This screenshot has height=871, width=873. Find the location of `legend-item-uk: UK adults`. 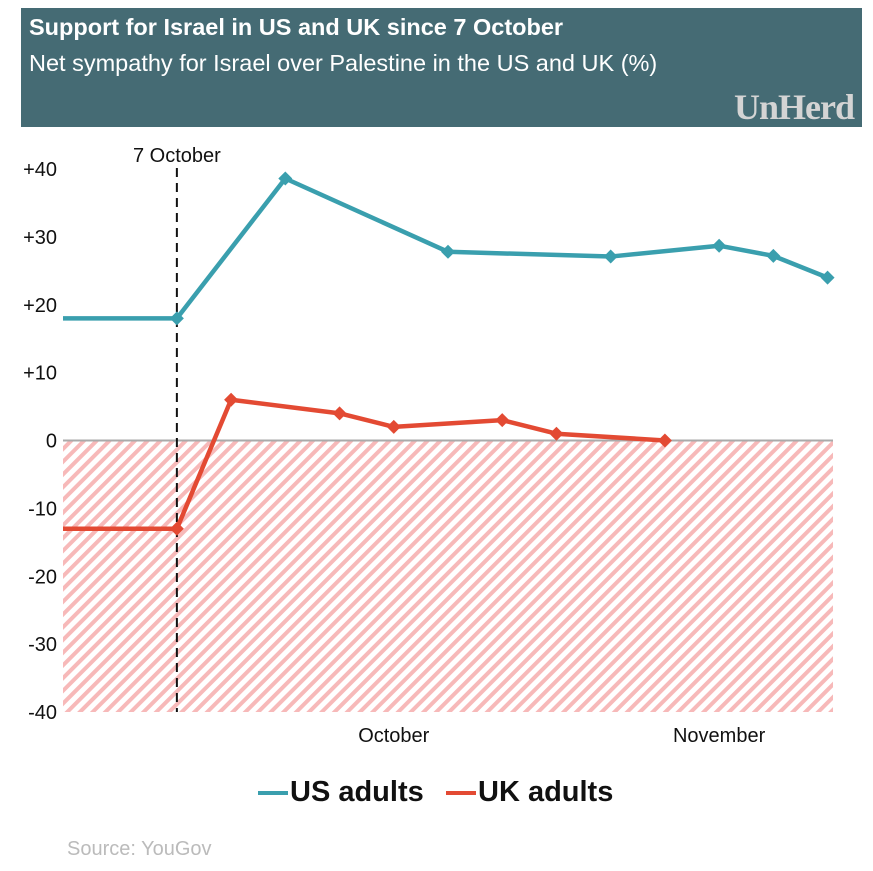

legend-item-uk: UK adults is located at coordinates (529, 792).